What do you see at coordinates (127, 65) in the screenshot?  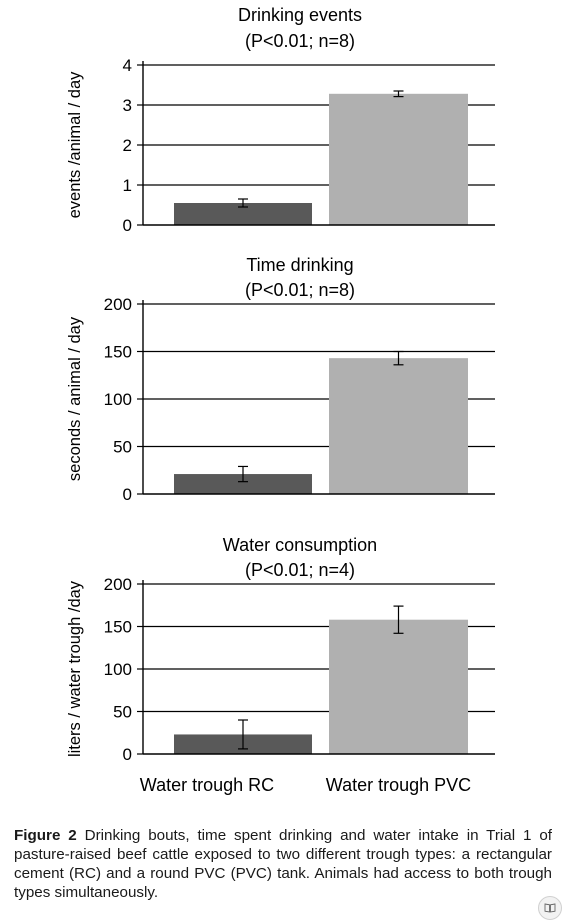 I see `y-tick-label: 4` at bounding box center [127, 65].